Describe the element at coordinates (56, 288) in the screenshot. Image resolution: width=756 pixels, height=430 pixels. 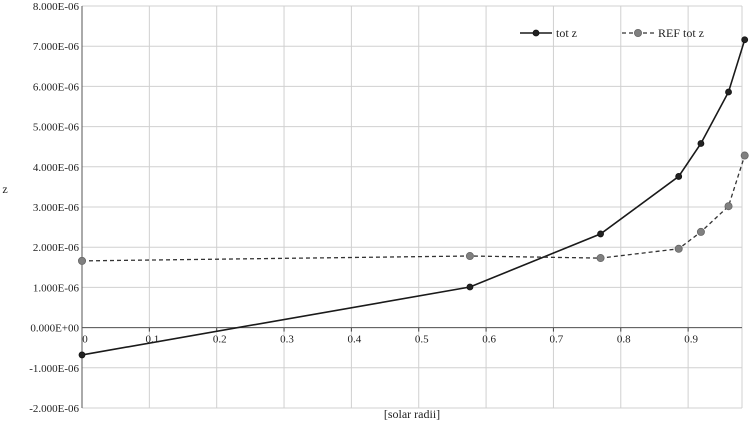
I see `y-tick-label: 1.000E-06` at that location.